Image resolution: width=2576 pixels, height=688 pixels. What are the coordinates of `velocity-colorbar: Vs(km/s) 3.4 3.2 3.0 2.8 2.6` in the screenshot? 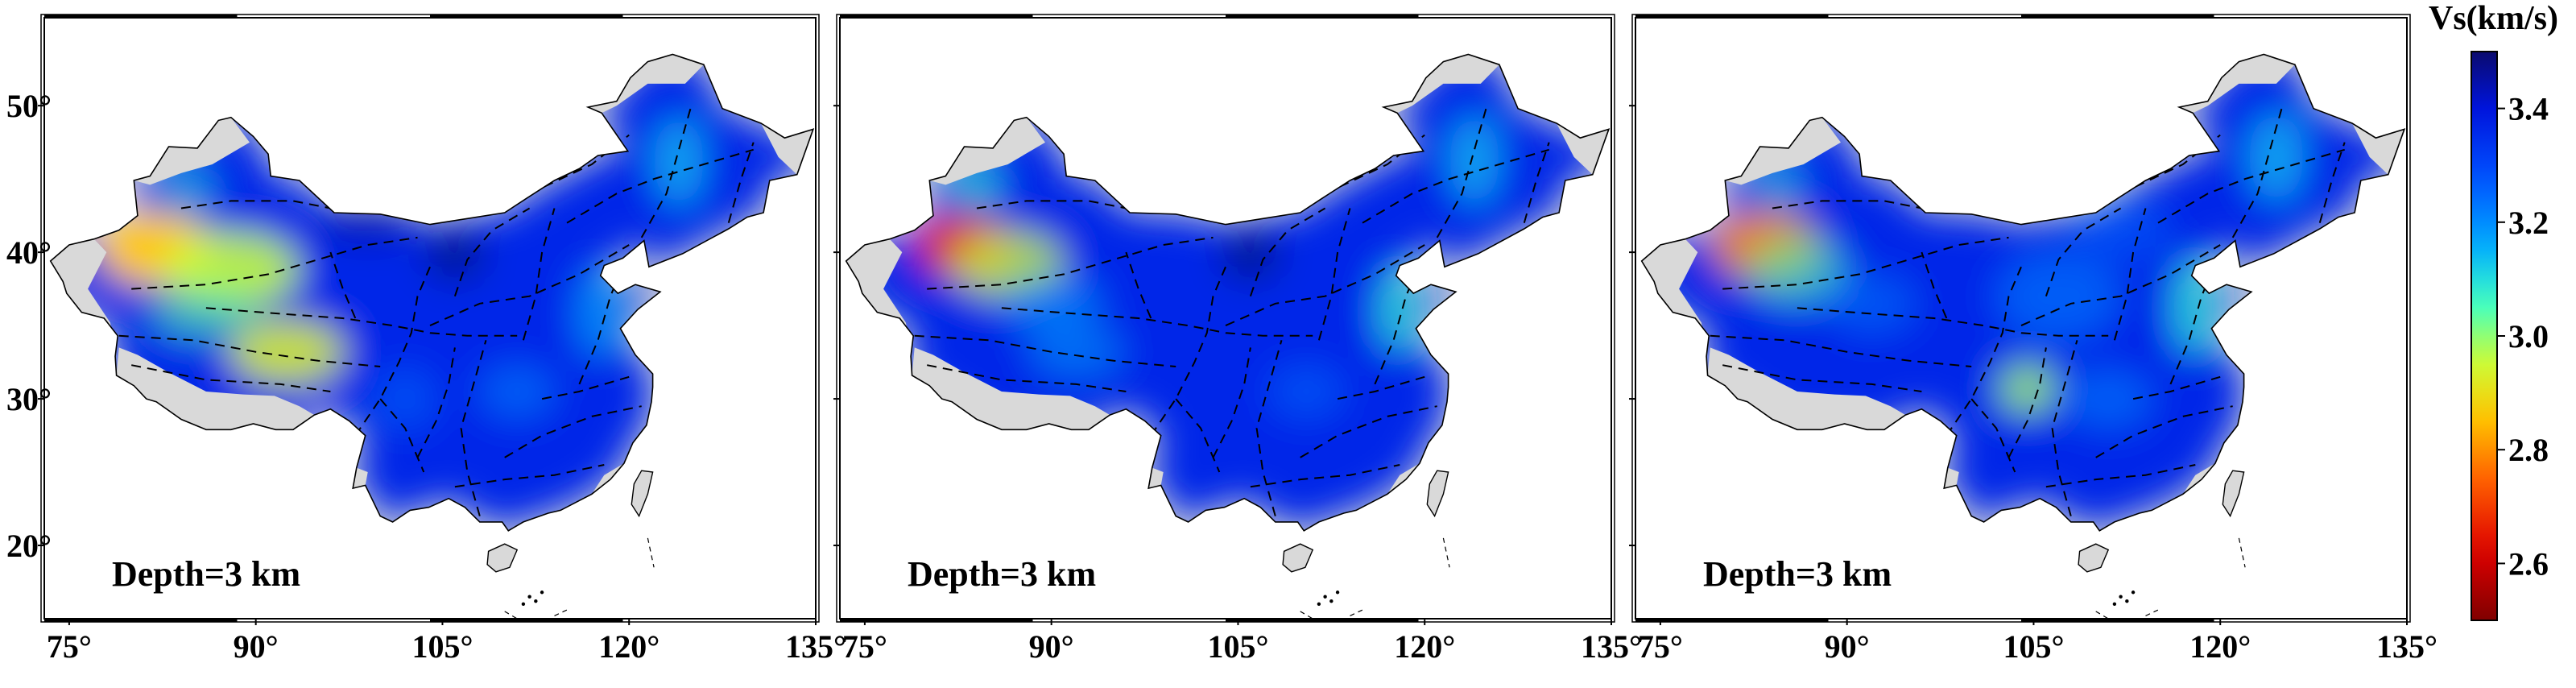 It's located at (2493, 310).